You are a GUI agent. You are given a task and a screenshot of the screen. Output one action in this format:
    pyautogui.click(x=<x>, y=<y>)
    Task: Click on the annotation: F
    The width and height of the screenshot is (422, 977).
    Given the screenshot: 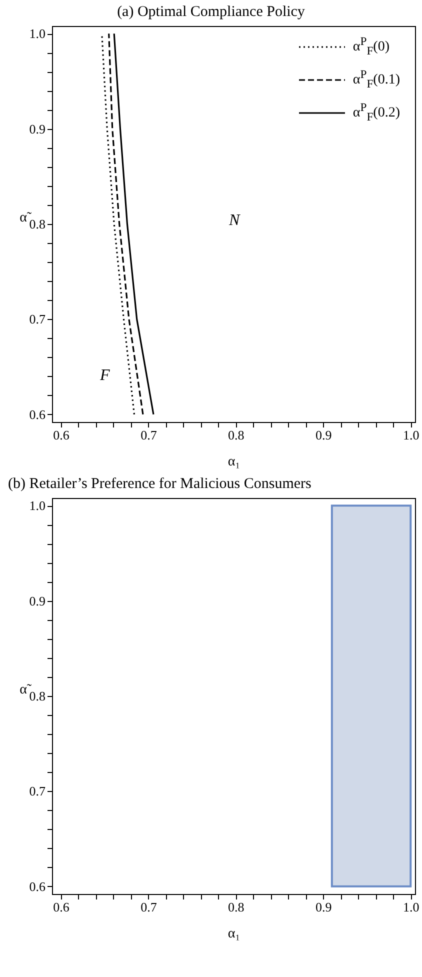 What is the action you would take?
    pyautogui.click(x=105, y=375)
    